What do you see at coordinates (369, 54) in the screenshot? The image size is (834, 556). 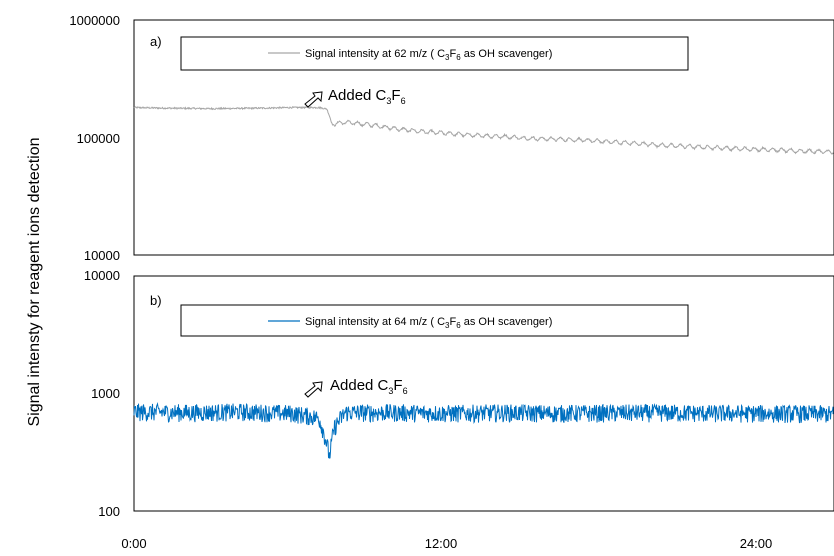 I see `legend-prefix: Signal intensity at 62 m/z (` at bounding box center [369, 54].